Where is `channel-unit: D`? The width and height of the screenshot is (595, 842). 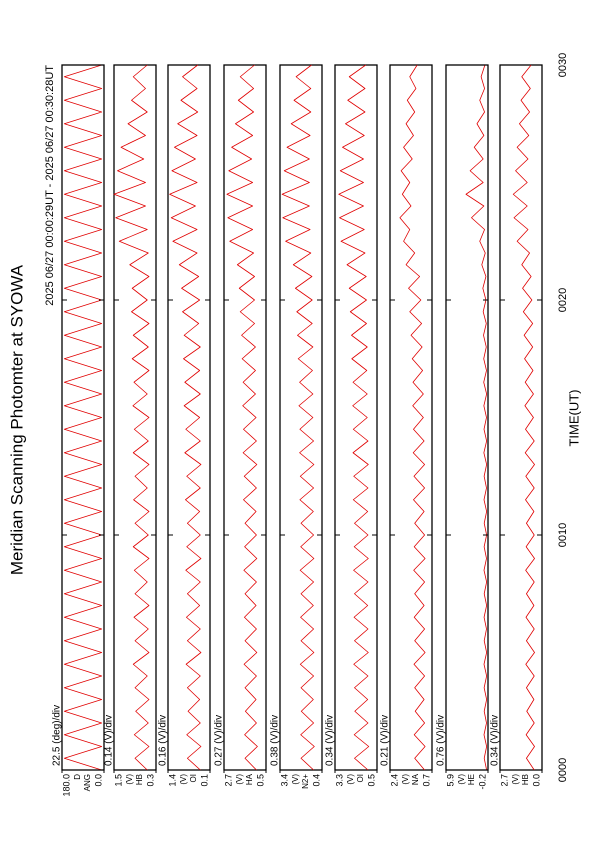 channel-unit: D is located at coordinates (77, 777).